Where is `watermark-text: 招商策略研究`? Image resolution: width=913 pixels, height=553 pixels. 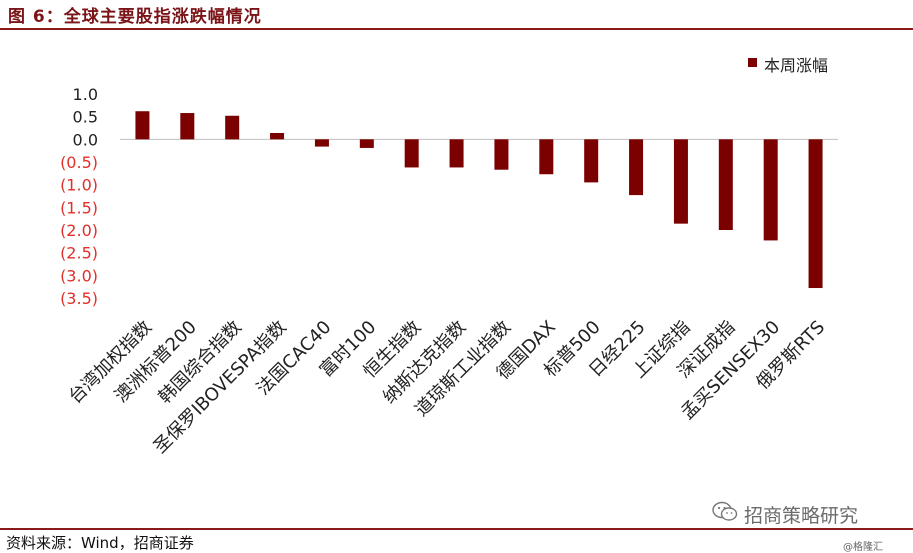 watermark-text: 招商策略研究 is located at coordinates (801, 515).